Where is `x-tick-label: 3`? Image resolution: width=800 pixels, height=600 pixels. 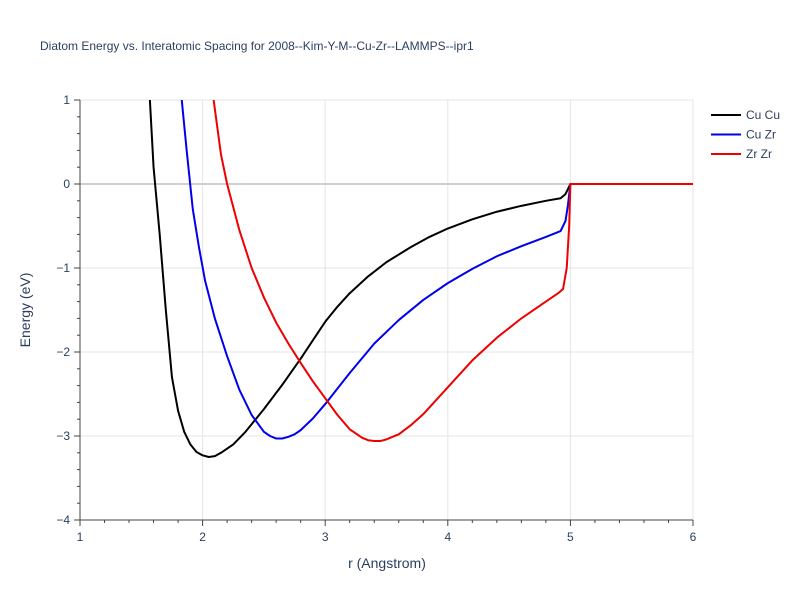 x-tick-label: 3 is located at coordinates (325, 537).